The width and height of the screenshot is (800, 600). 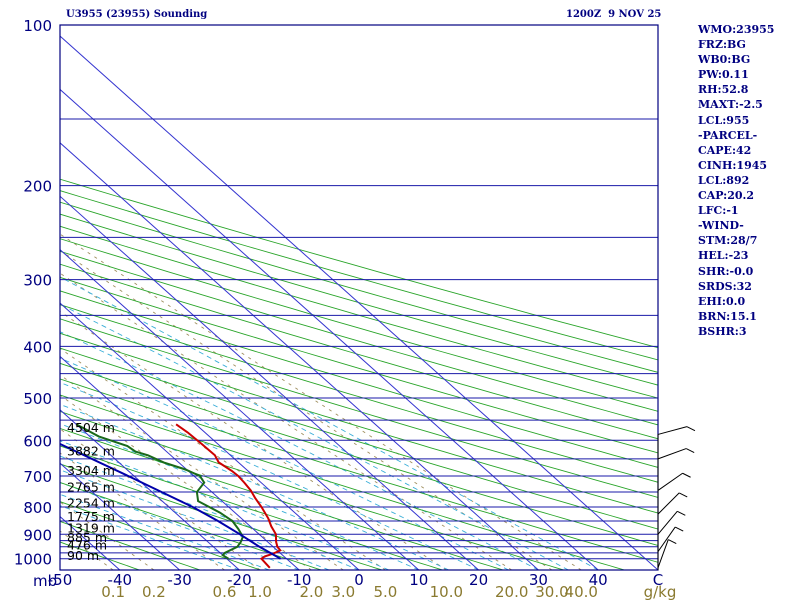 What do you see at coordinates (91, 503) in the screenshot?
I see `height-label: 2254 m` at bounding box center [91, 503].